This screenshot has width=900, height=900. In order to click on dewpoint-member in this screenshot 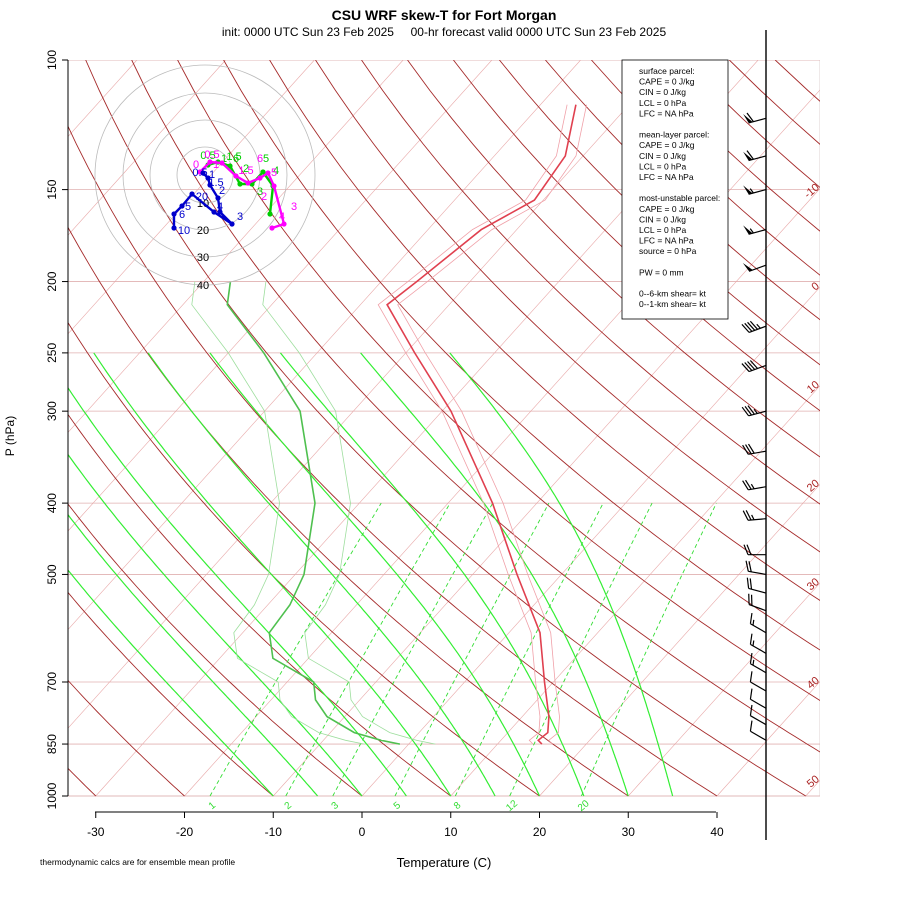, I will do `click(278, 513)`.